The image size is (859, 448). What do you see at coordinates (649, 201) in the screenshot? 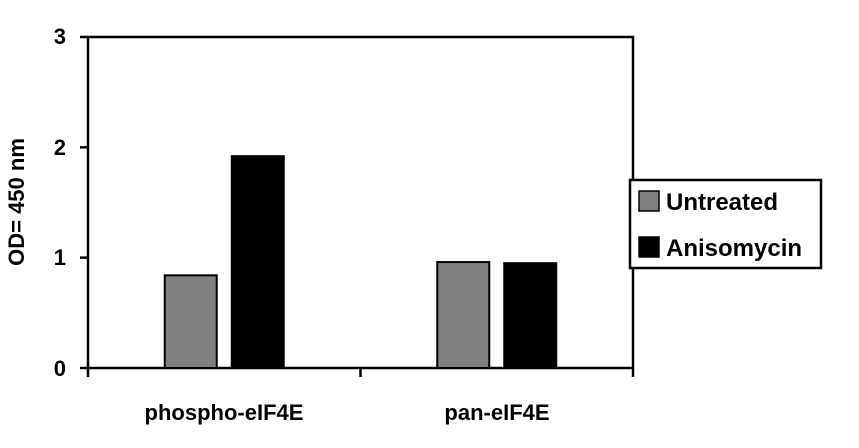
I see `legend-swatch-untreated` at bounding box center [649, 201].